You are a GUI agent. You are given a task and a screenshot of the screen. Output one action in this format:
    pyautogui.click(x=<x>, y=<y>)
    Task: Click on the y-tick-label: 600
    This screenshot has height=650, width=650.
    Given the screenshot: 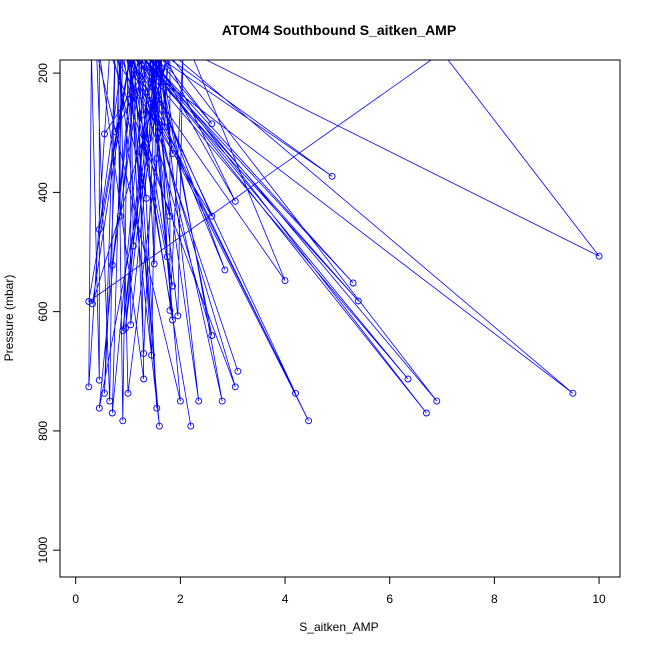 What is the action you would take?
    pyautogui.click(x=43, y=311)
    